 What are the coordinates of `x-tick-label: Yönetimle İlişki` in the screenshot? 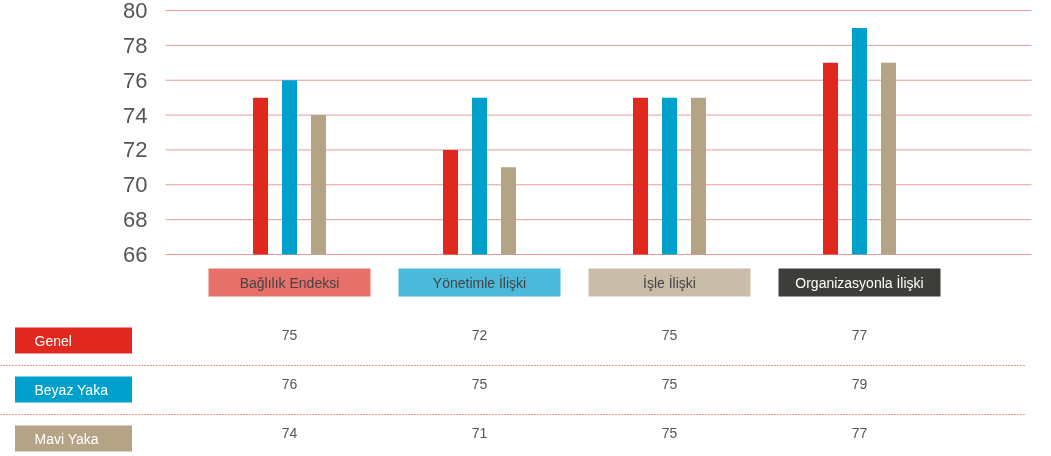 It's located at (479, 282).